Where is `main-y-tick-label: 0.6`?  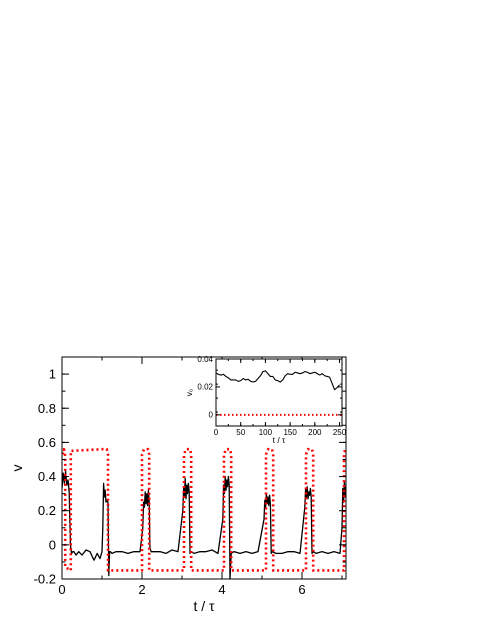
main-y-tick-label: 0.6 is located at coordinates (47, 442).